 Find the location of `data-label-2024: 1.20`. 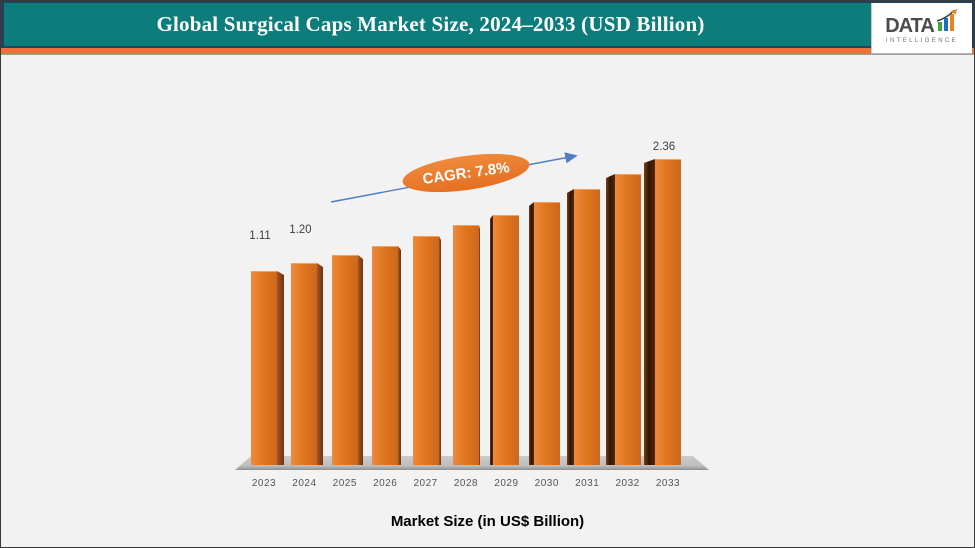

data-label-2024: 1.20 is located at coordinates (300, 230).